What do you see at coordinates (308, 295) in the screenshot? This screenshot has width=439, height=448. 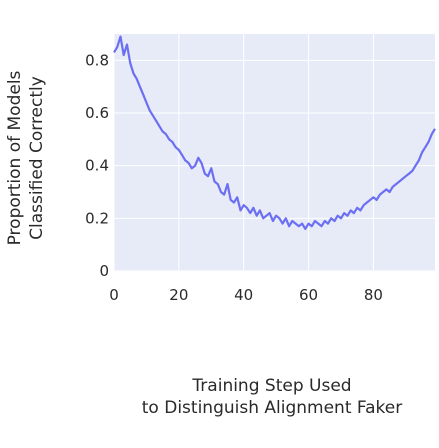 I see `x-tick-label-3: 60` at bounding box center [308, 295].